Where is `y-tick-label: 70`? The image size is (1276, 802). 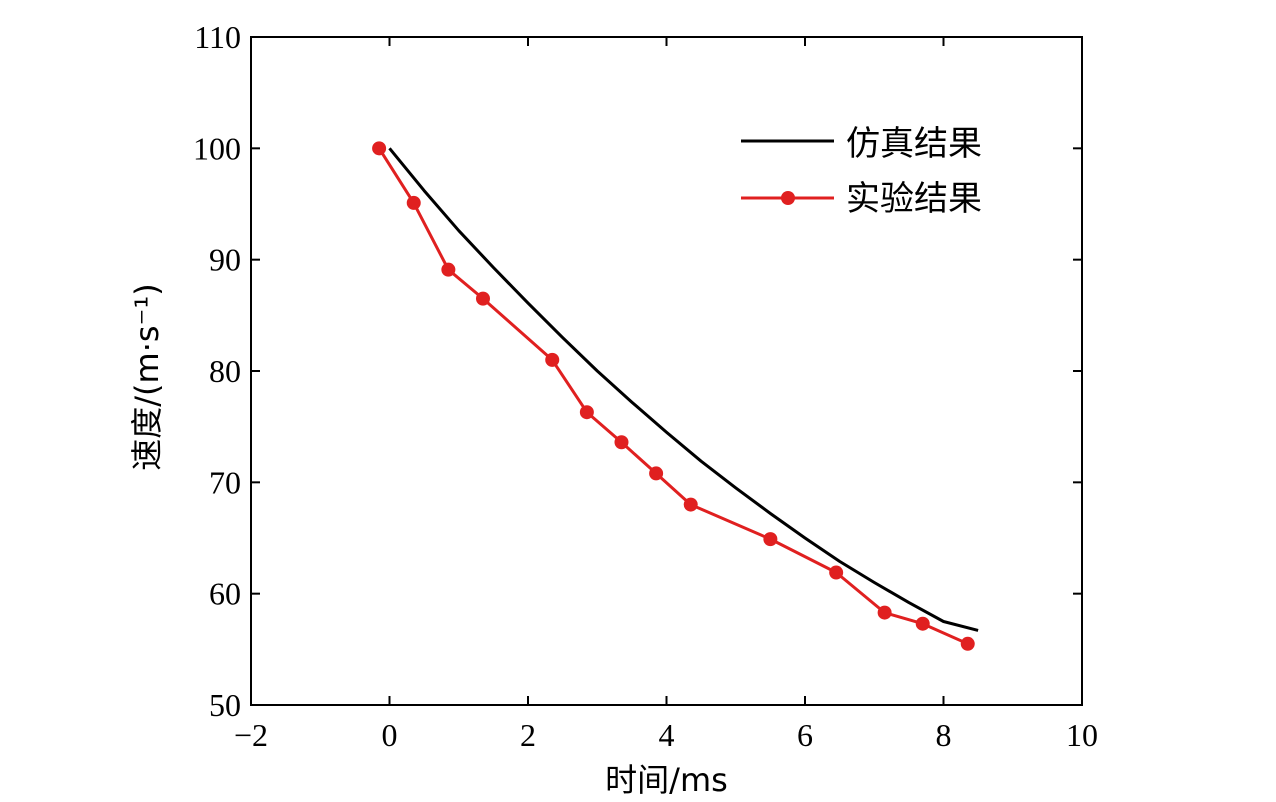 y-tick-label: 70 is located at coordinates (225, 482).